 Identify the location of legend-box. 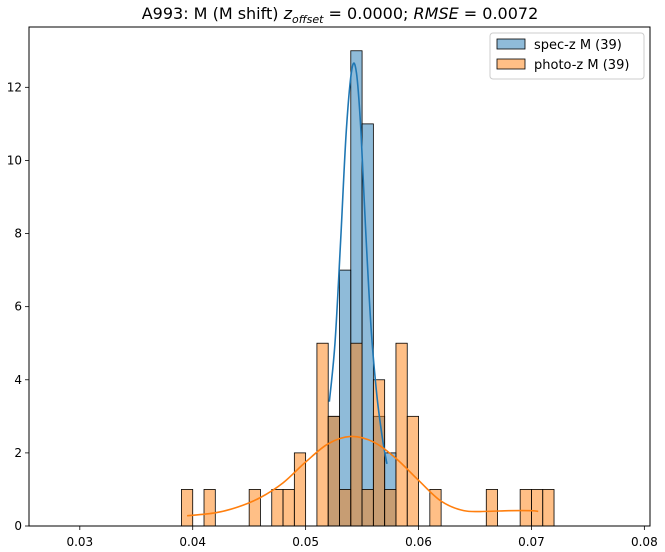
(567, 56).